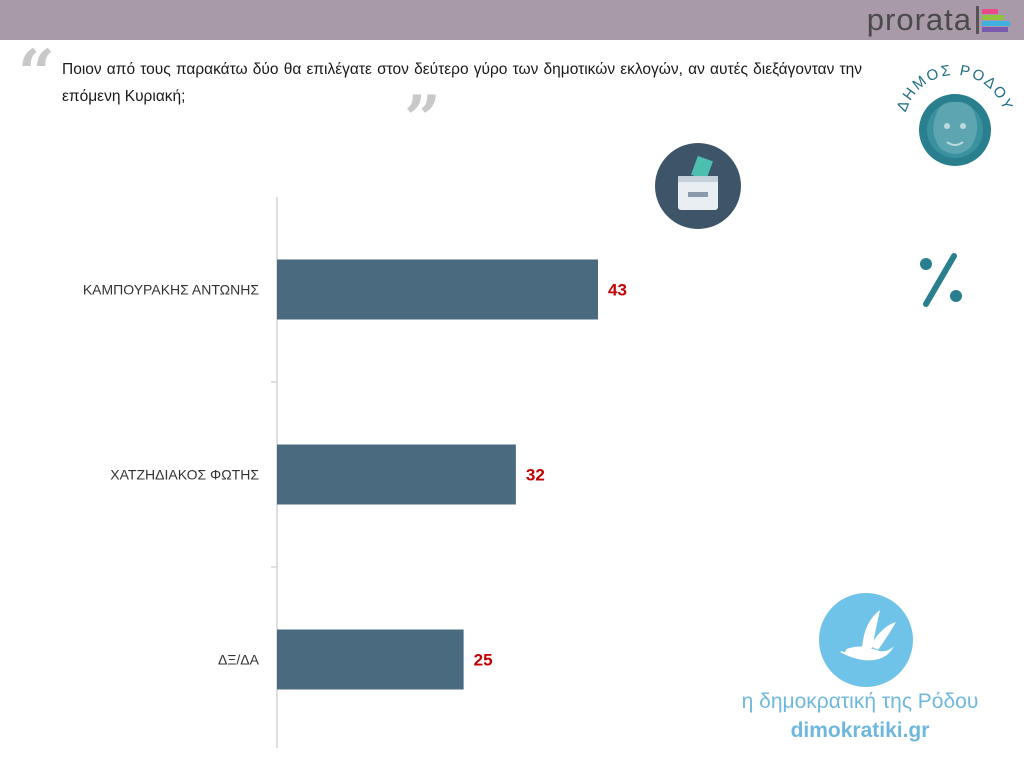 This screenshot has width=1024, height=769. I want to click on prorata-logo-text: prorata, so click(919, 19).